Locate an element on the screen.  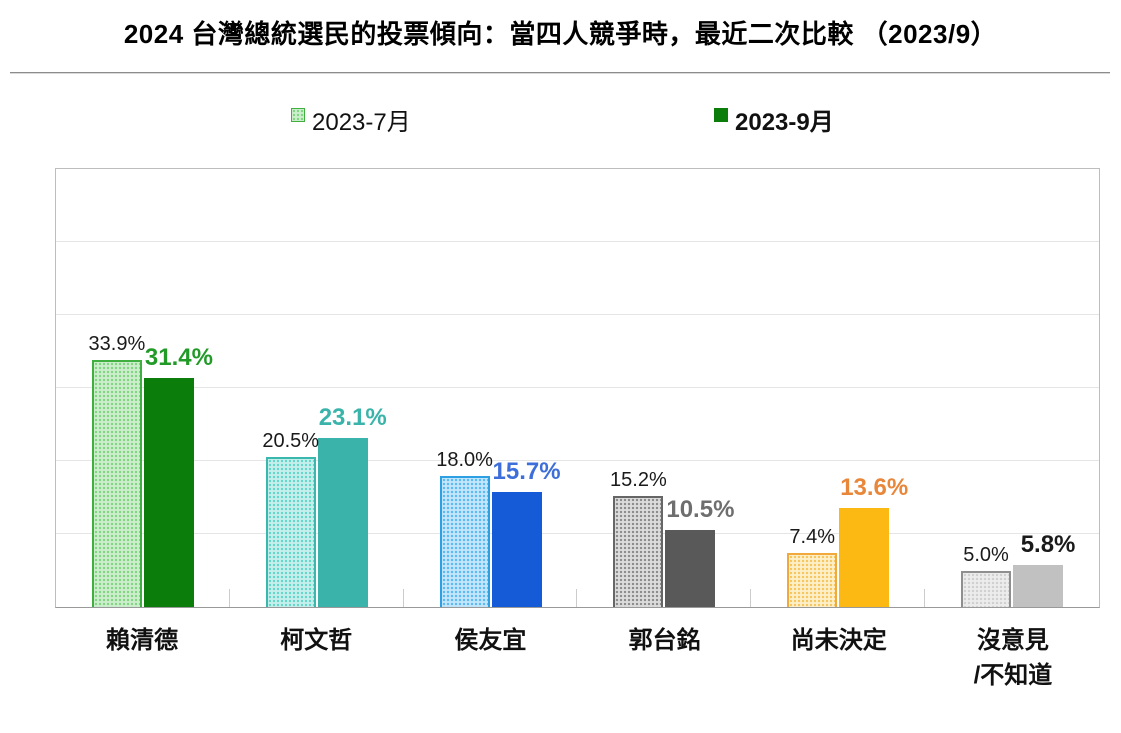
bar-value-july-2: 18.0% is located at coordinates (464, 459).